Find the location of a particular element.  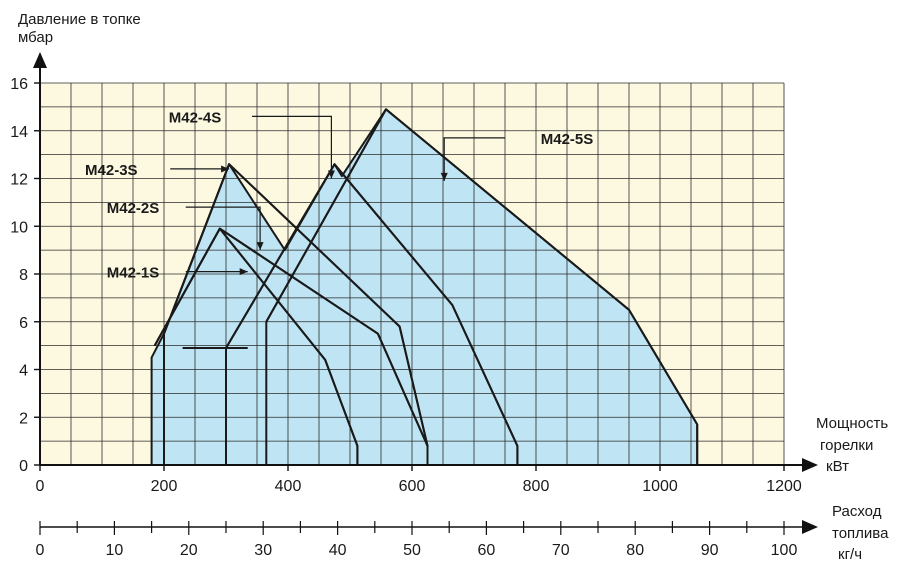

series-annotation: M42-1S is located at coordinates (177, 273).